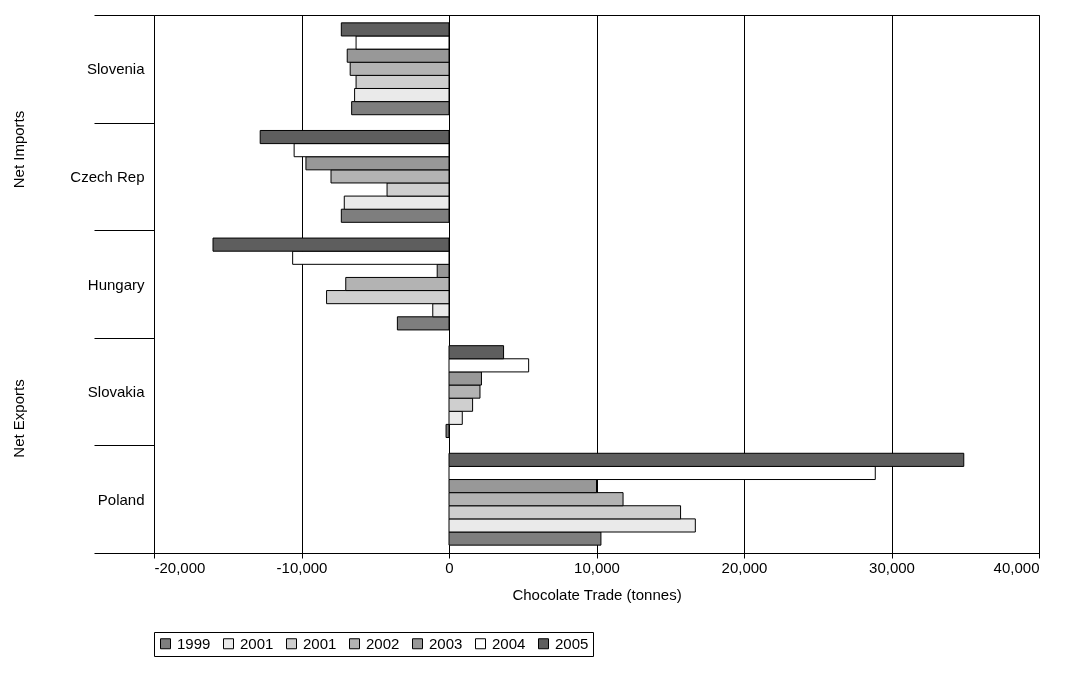 The height and width of the screenshot is (677, 1078). I want to click on legend-label: 2002, so click(383, 643).